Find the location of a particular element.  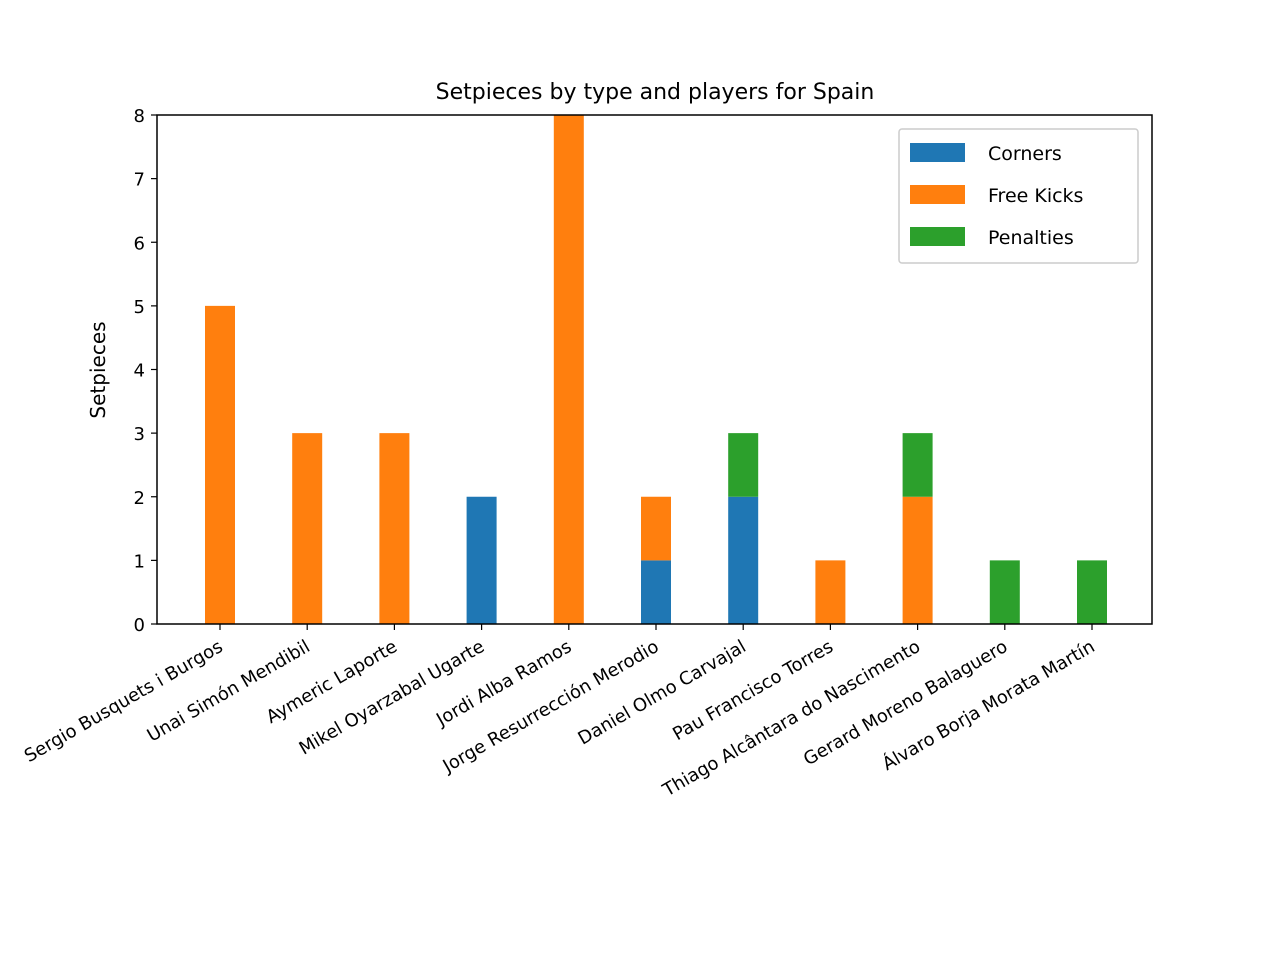

y-tick-label: 6 is located at coordinates (139, 243).